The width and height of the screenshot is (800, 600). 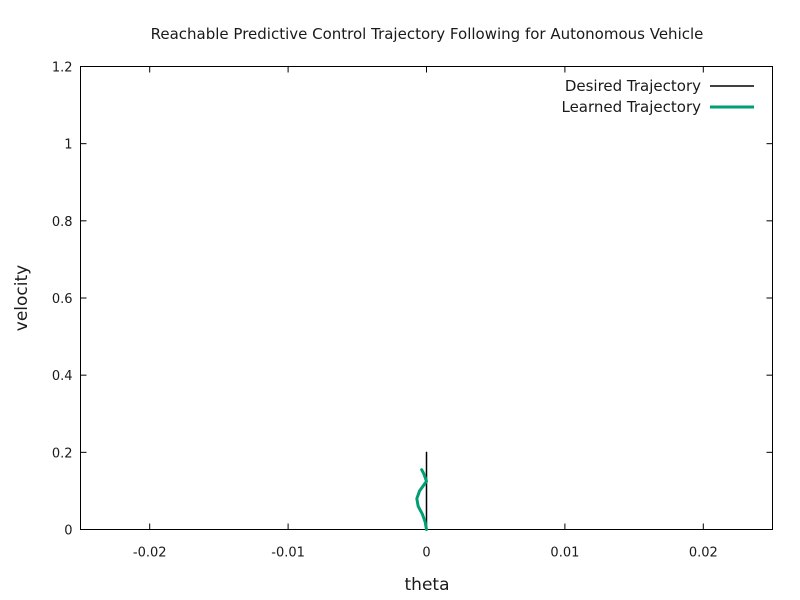 What do you see at coordinates (421, 499) in the screenshot?
I see `series-line-learned` at bounding box center [421, 499].